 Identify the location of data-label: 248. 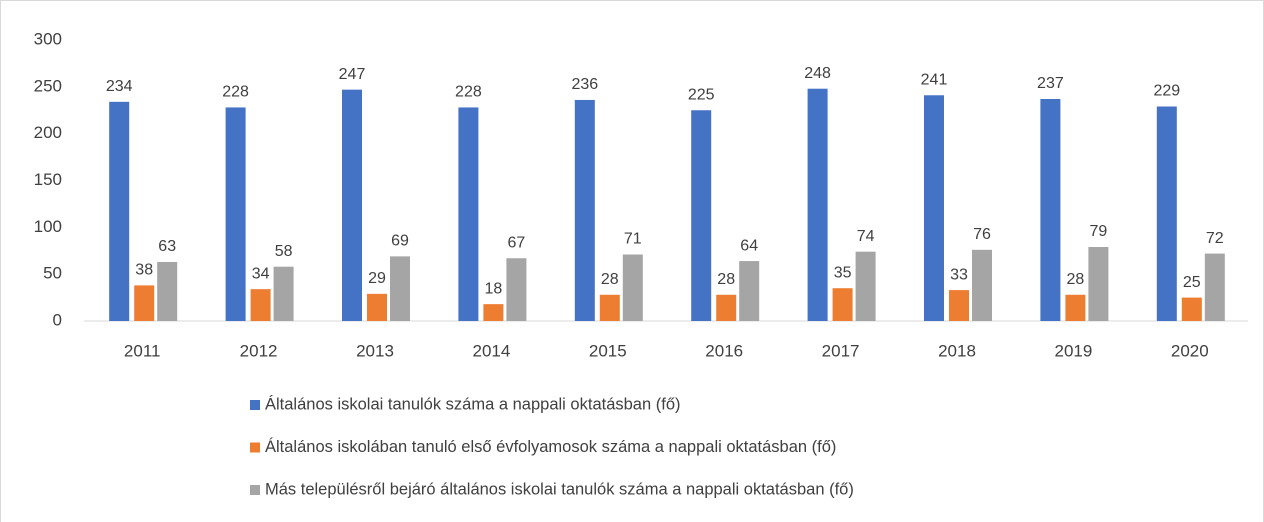
(817, 73).